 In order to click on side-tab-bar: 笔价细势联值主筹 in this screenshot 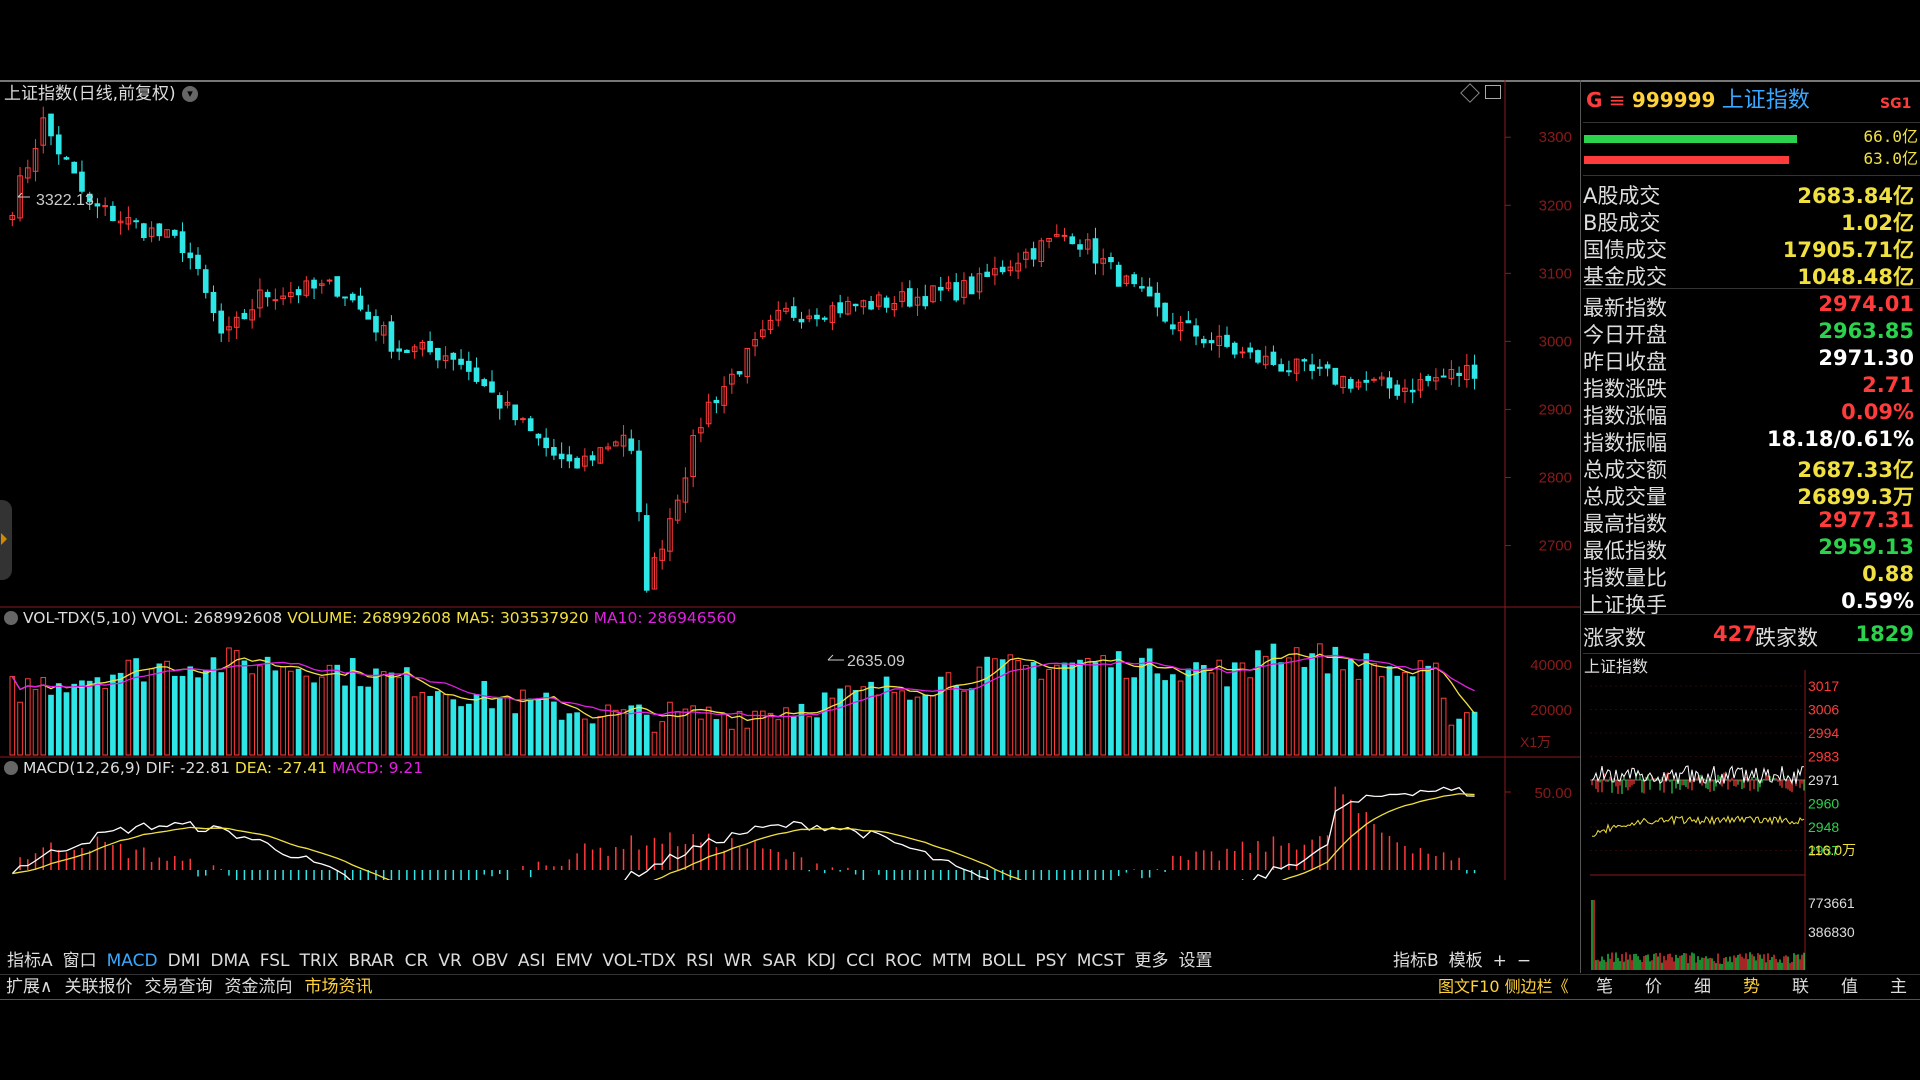, I will do `click(1750, 987)`.